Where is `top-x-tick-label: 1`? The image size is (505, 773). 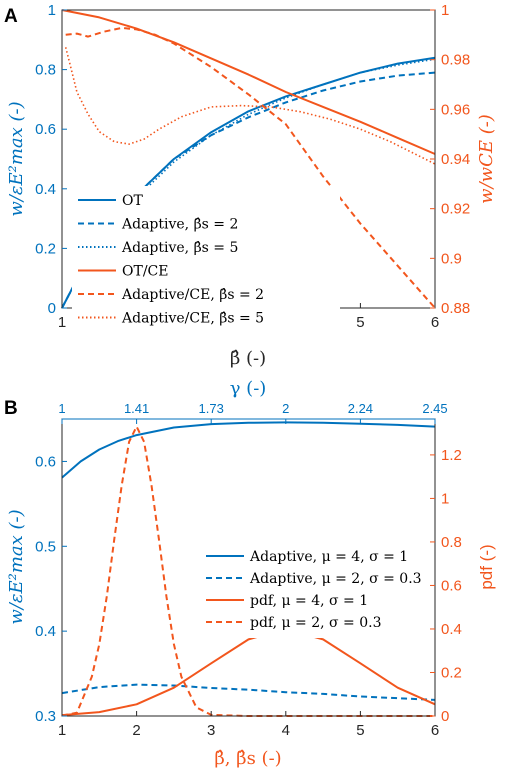 top-x-tick-label: 1 is located at coordinates (61, 408).